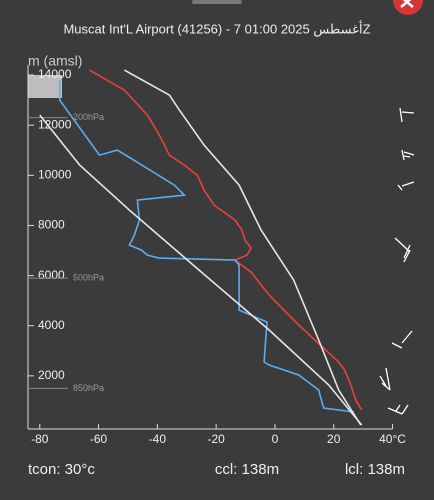  I want to click on drag-handle, so click(217, 2).